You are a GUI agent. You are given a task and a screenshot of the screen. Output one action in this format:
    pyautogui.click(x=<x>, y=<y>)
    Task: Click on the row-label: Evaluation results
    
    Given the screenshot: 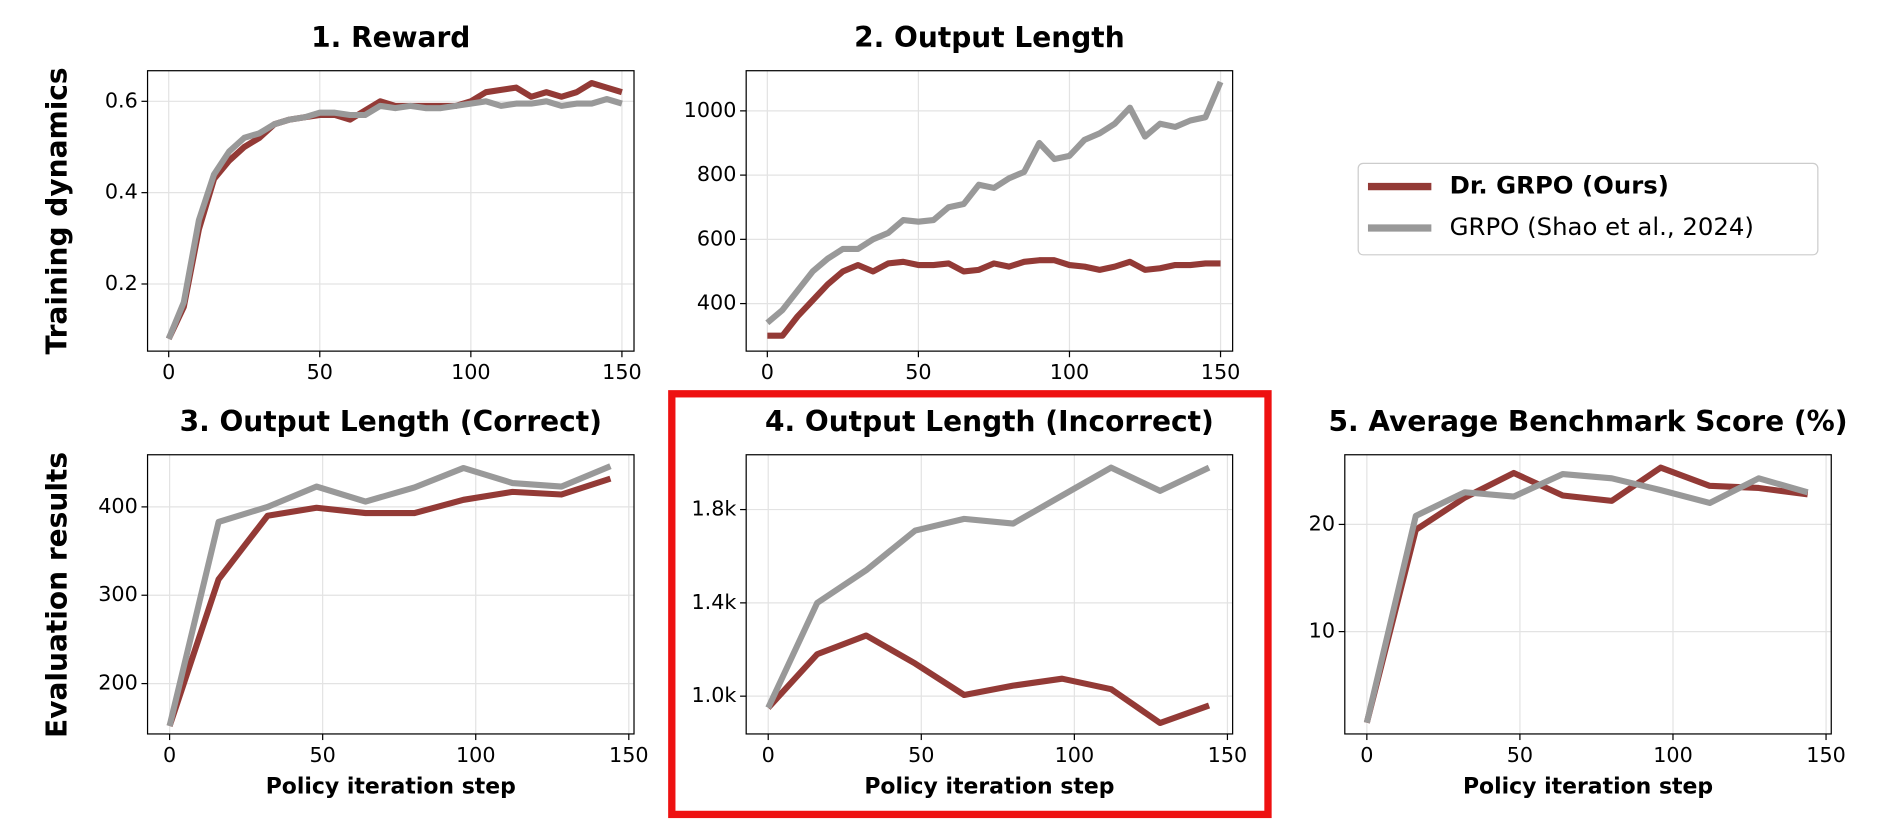 What is the action you would take?
    pyautogui.click(x=57, y=595)
    